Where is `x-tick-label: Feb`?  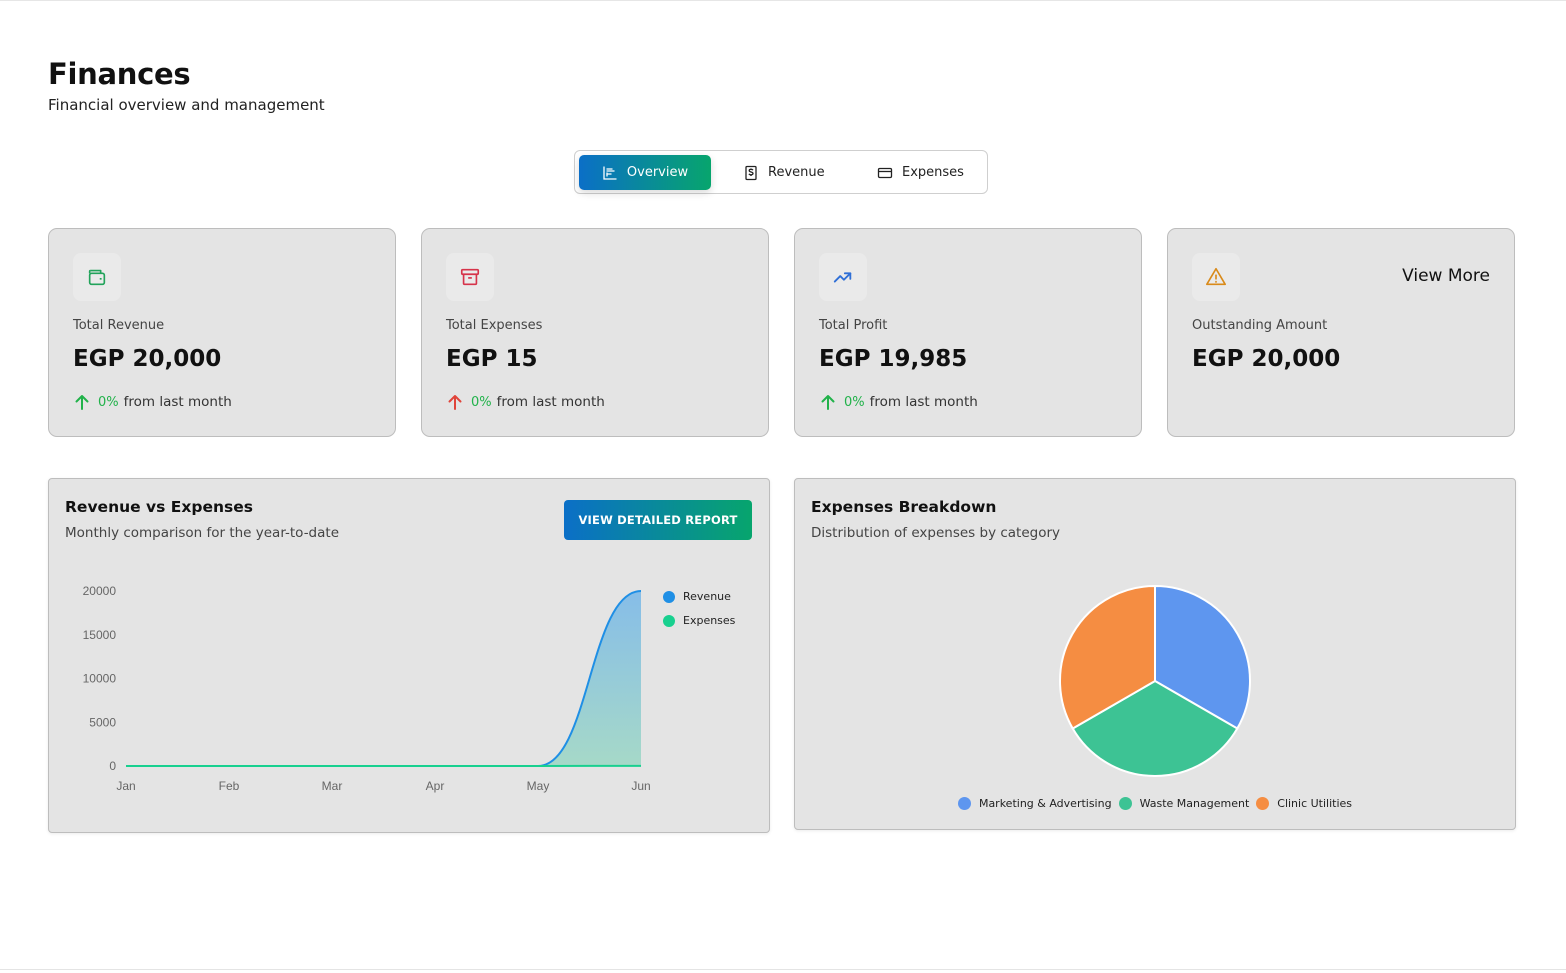
x-tick-label: Feb is located at coordinates (229, 786).